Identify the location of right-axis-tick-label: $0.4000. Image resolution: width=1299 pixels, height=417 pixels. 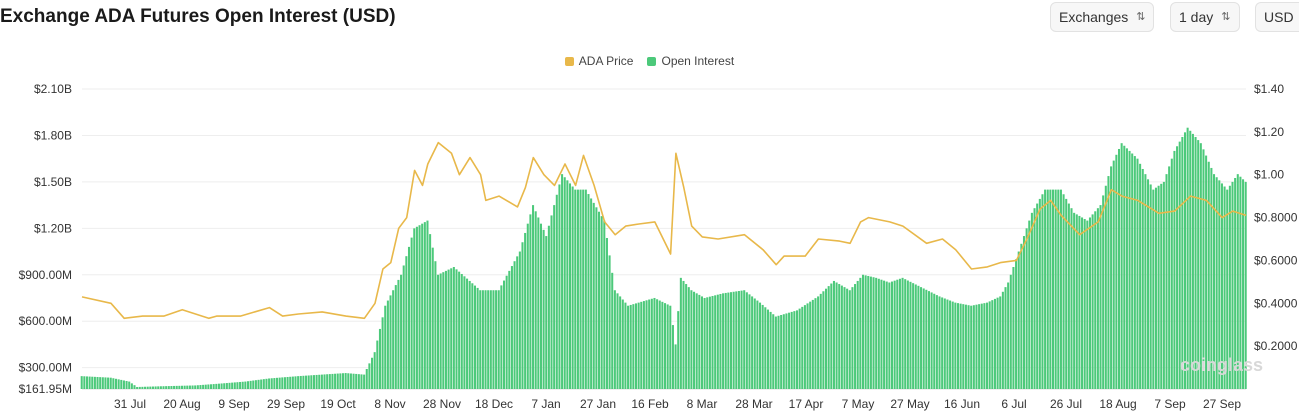
(1276, 303).